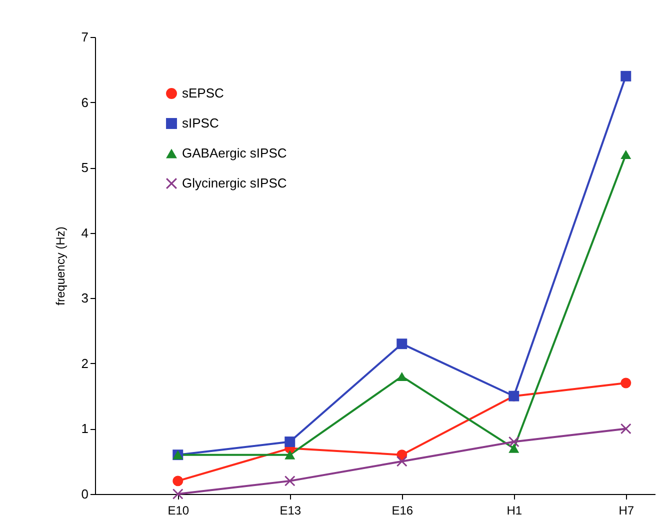 The height and width of the screenshot is (527, 669). What do you see at coordinates (403, 511) in the screenshot?
I see `x-tick-label: E16` at bounding box center [403, 511].